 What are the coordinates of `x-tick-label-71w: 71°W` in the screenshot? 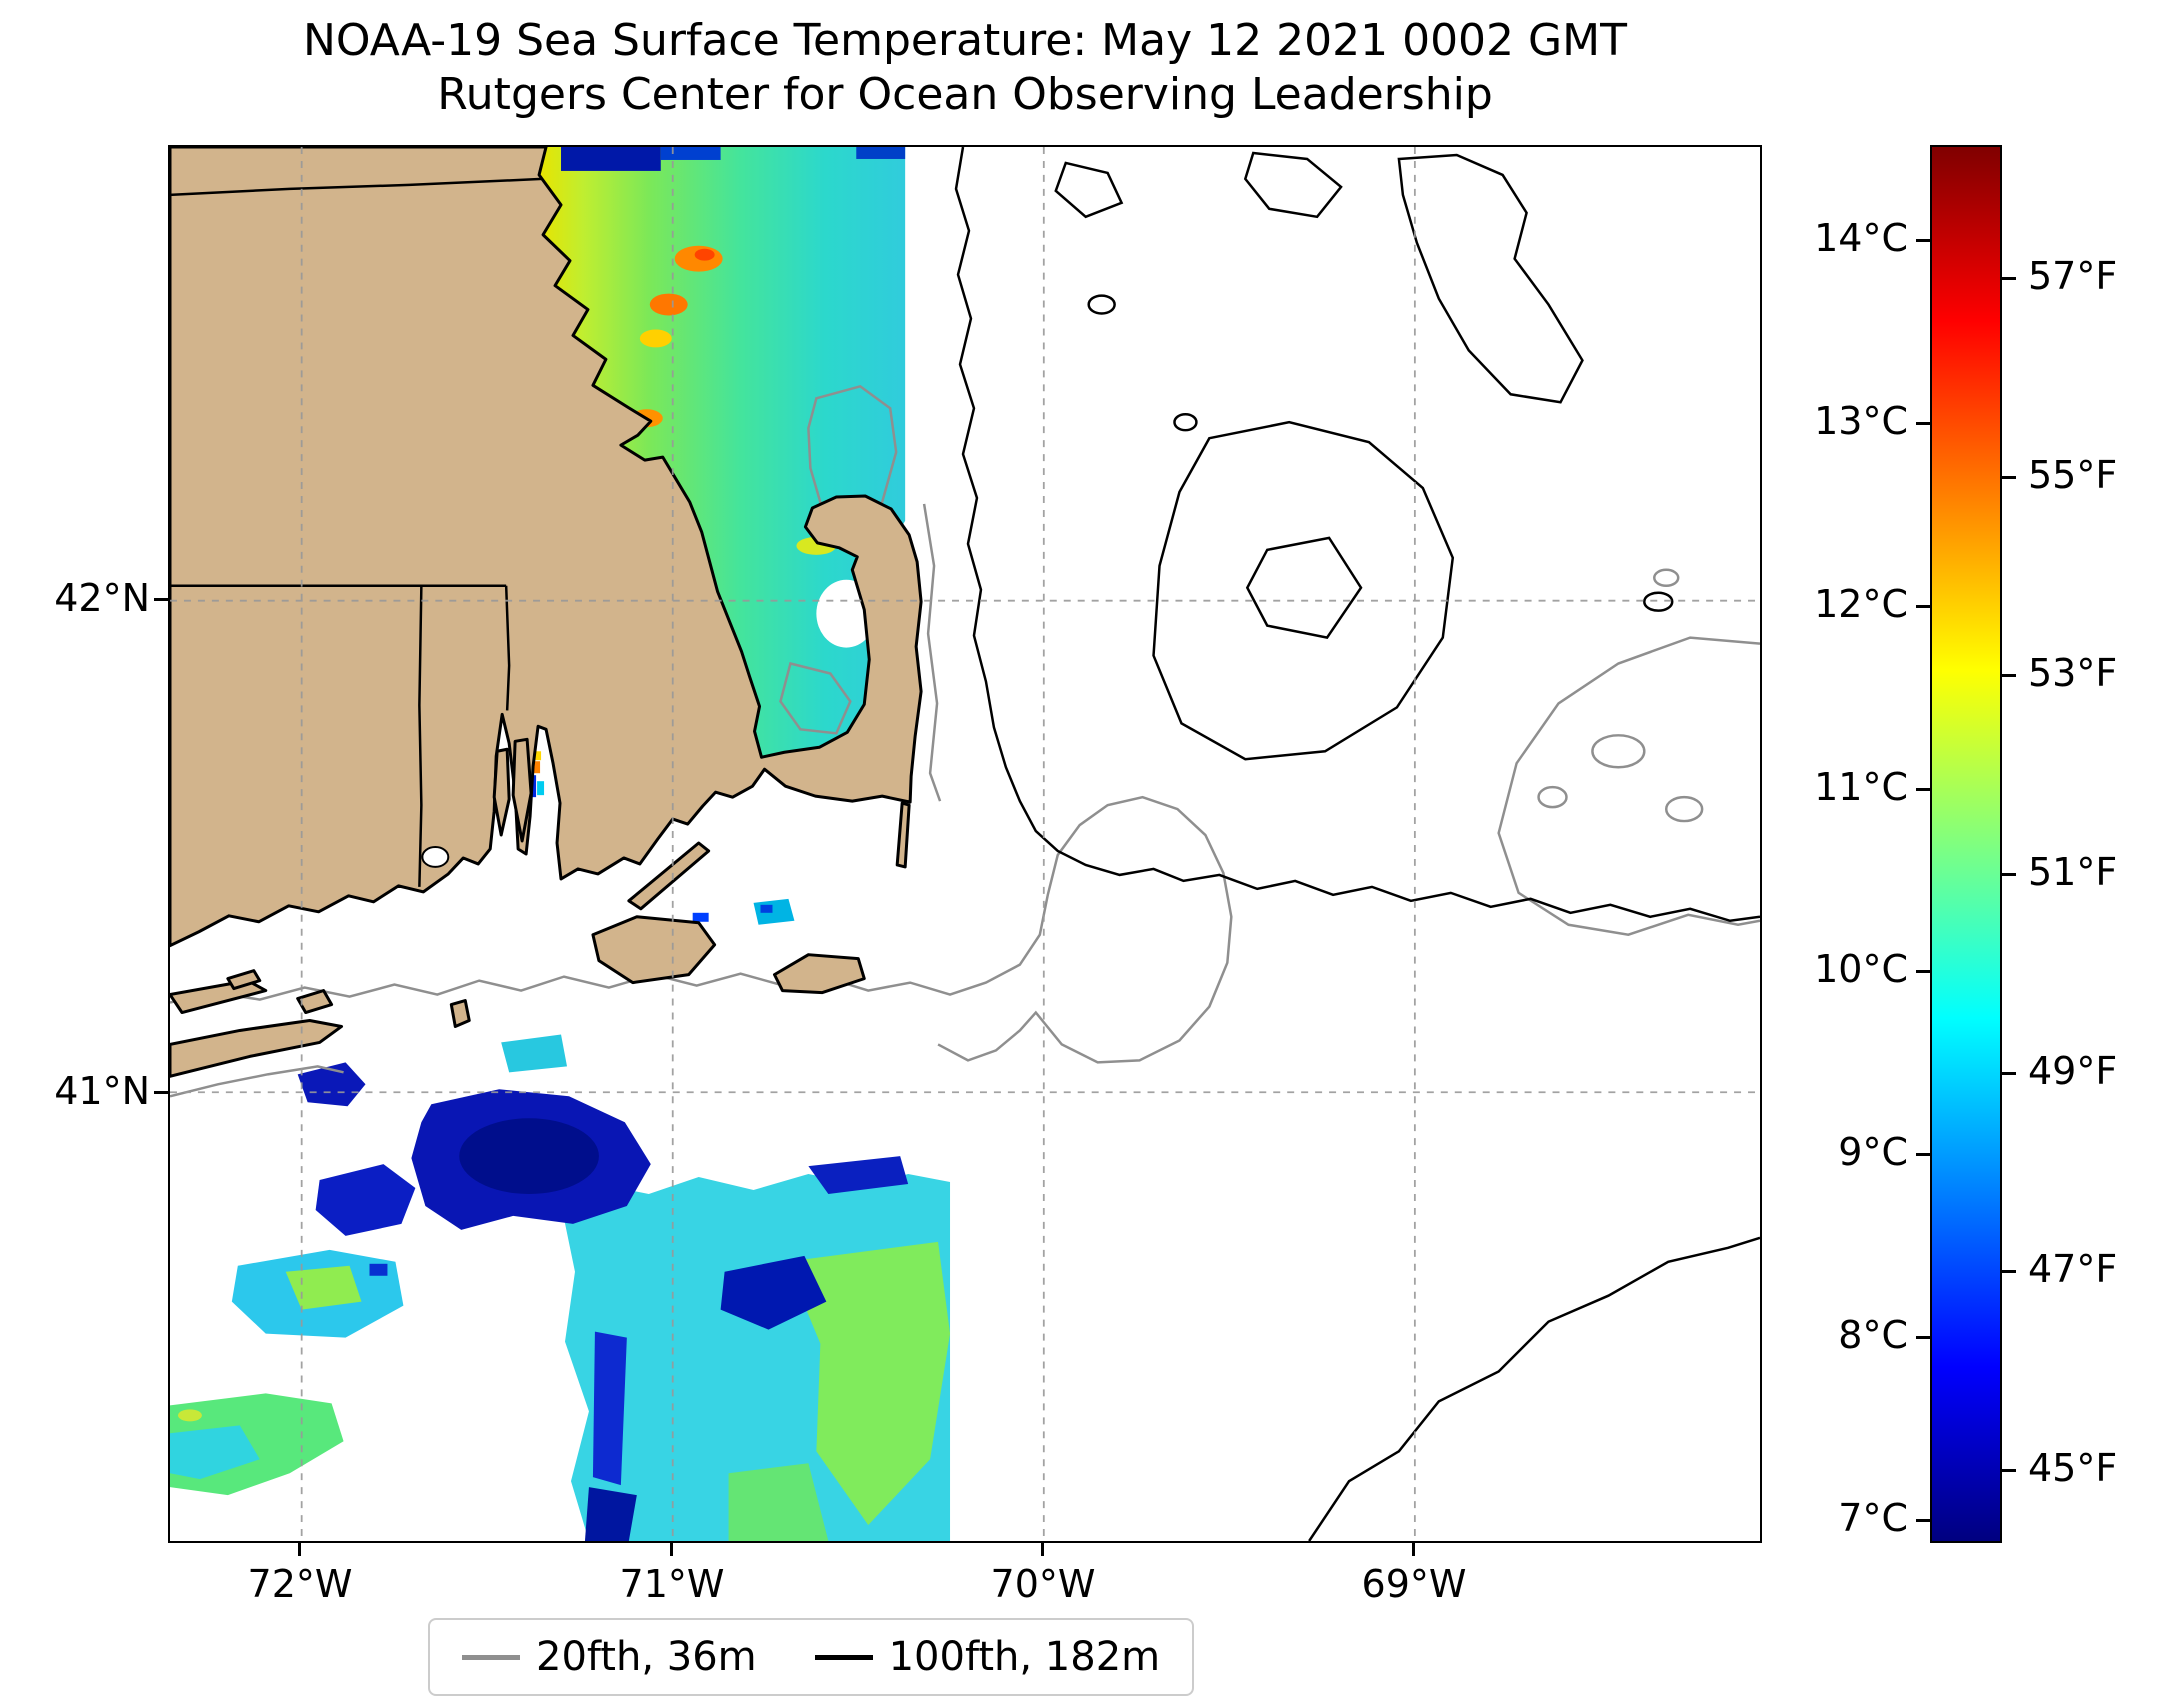 It's located at (672, 1584).